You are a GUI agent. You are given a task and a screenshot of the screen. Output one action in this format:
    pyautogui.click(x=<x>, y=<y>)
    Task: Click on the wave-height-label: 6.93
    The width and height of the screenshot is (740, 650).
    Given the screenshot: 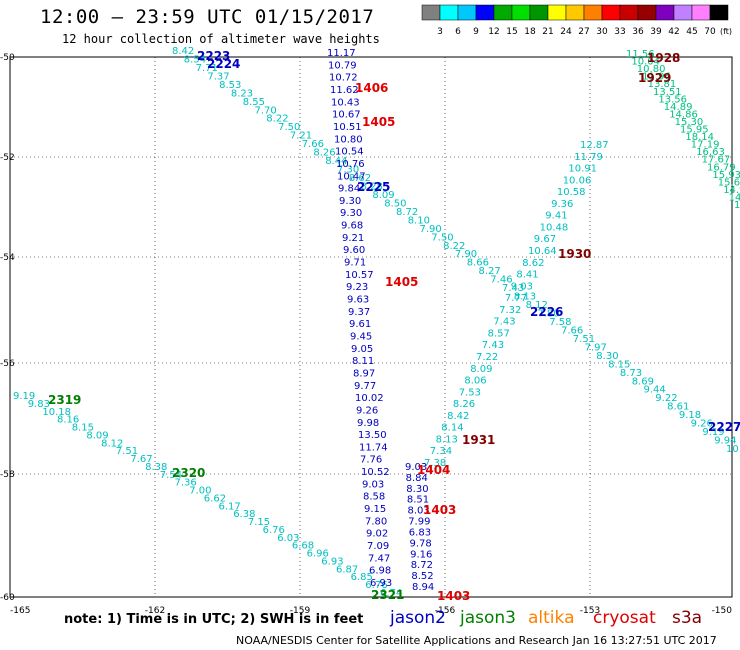 What is the action you would take?
    pyautogui.click(x=381, y=583)
    